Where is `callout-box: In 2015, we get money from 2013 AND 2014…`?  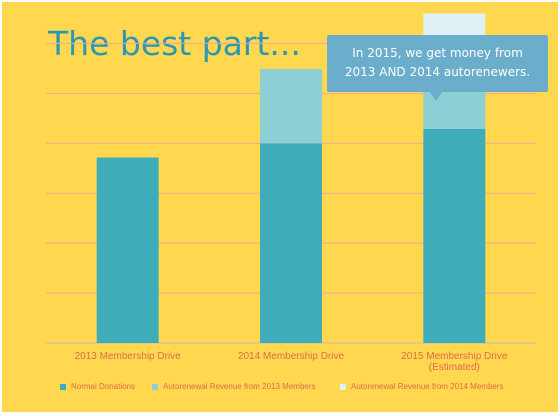 callout-box: In 2015, we get money from 2013 AND 2014… is located at coordinates (437, 63).